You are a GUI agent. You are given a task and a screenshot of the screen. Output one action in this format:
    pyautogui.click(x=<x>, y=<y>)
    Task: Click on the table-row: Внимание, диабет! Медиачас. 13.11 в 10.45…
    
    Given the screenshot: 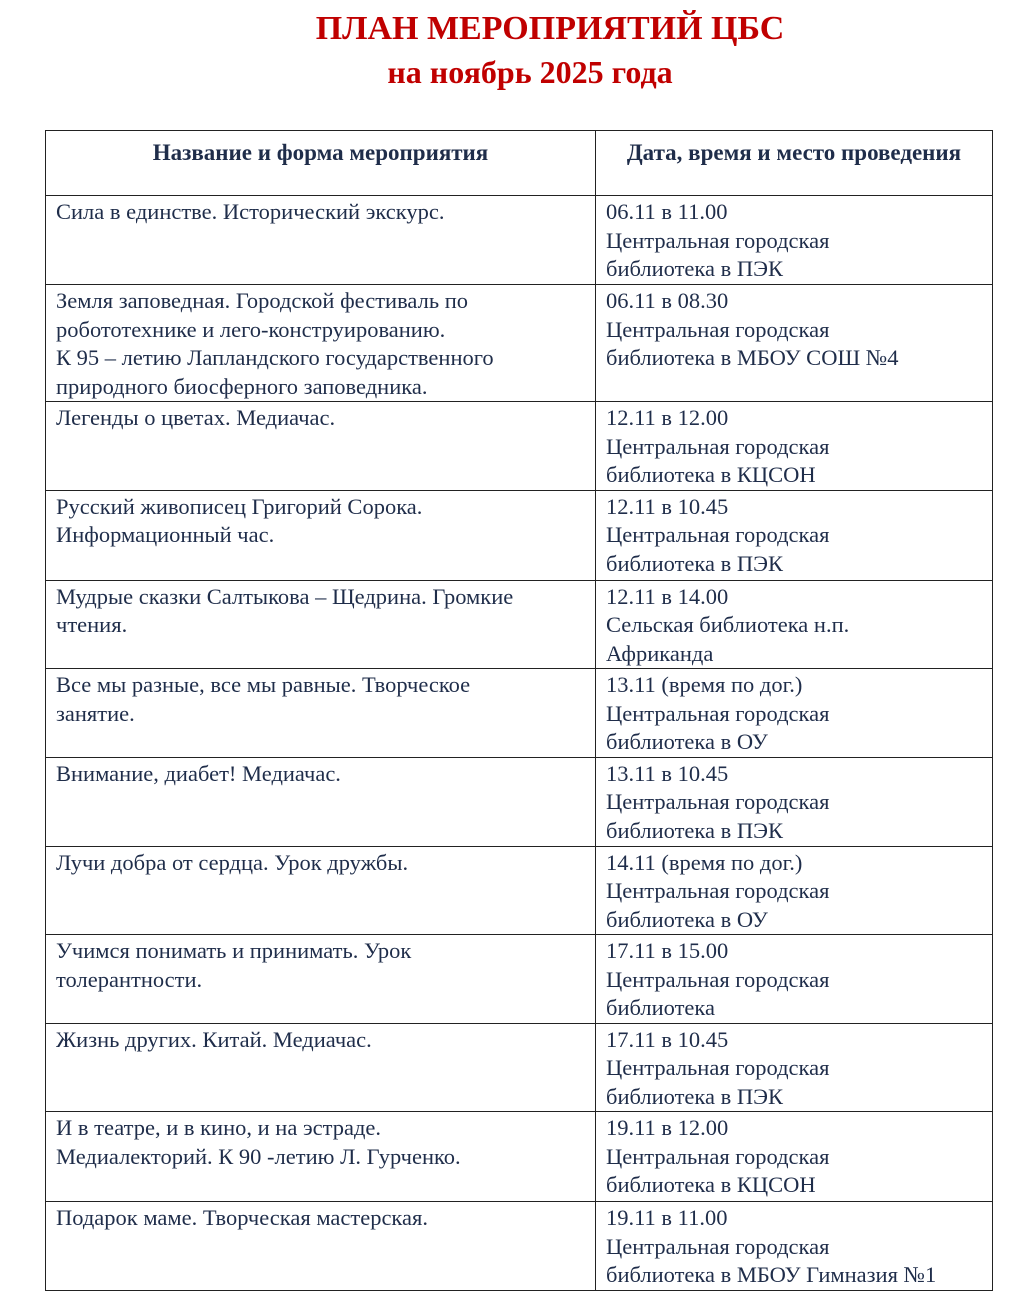 What is the action you would take?
    pyautogui.click(x=519, y=801)
    